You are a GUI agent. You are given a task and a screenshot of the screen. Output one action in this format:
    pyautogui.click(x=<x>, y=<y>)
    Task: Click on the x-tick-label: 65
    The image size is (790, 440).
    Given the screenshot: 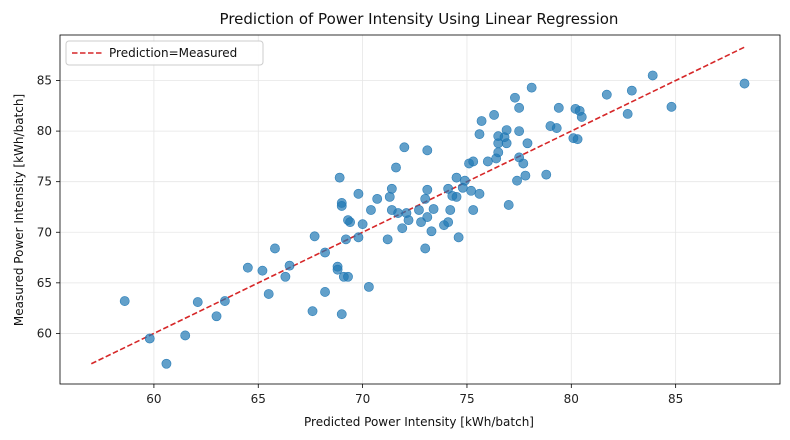 What is the action you would take?
    pyautogui.click(x=258, y=399)
    